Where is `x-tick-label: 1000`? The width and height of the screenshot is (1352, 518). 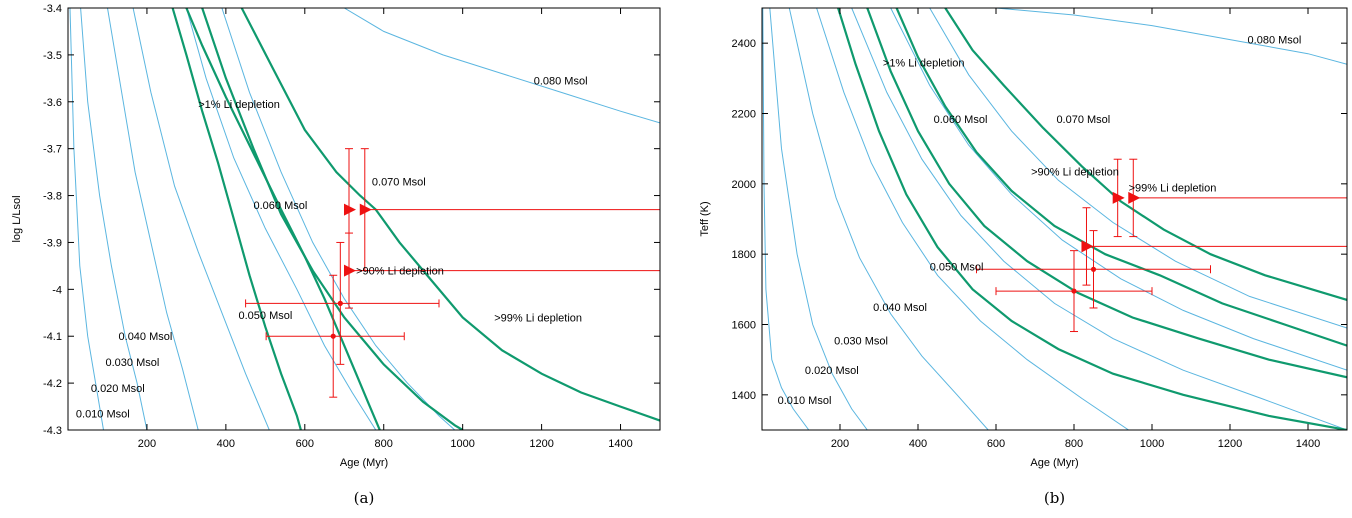 x-tick-label: 1000 is located at coordinates (1152, 444).